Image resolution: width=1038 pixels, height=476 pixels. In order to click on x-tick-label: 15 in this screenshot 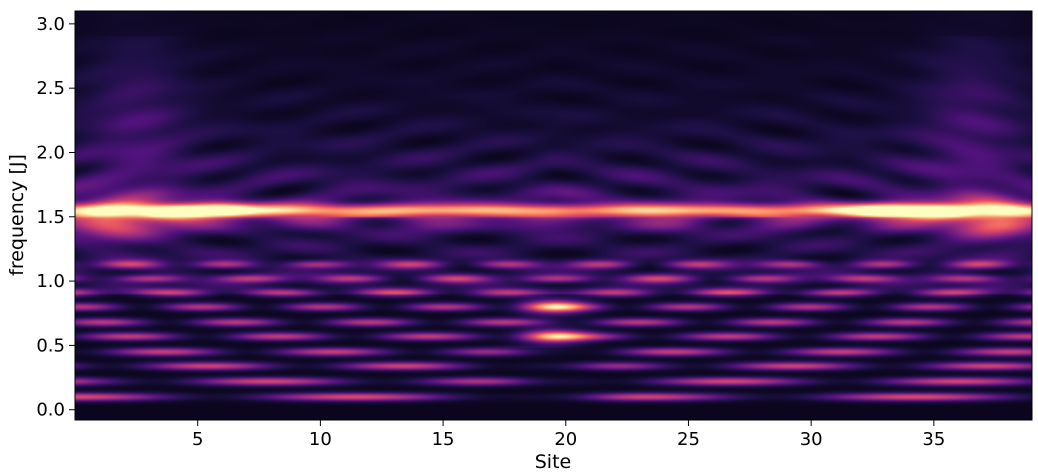, I will do `click(443, 439)`.